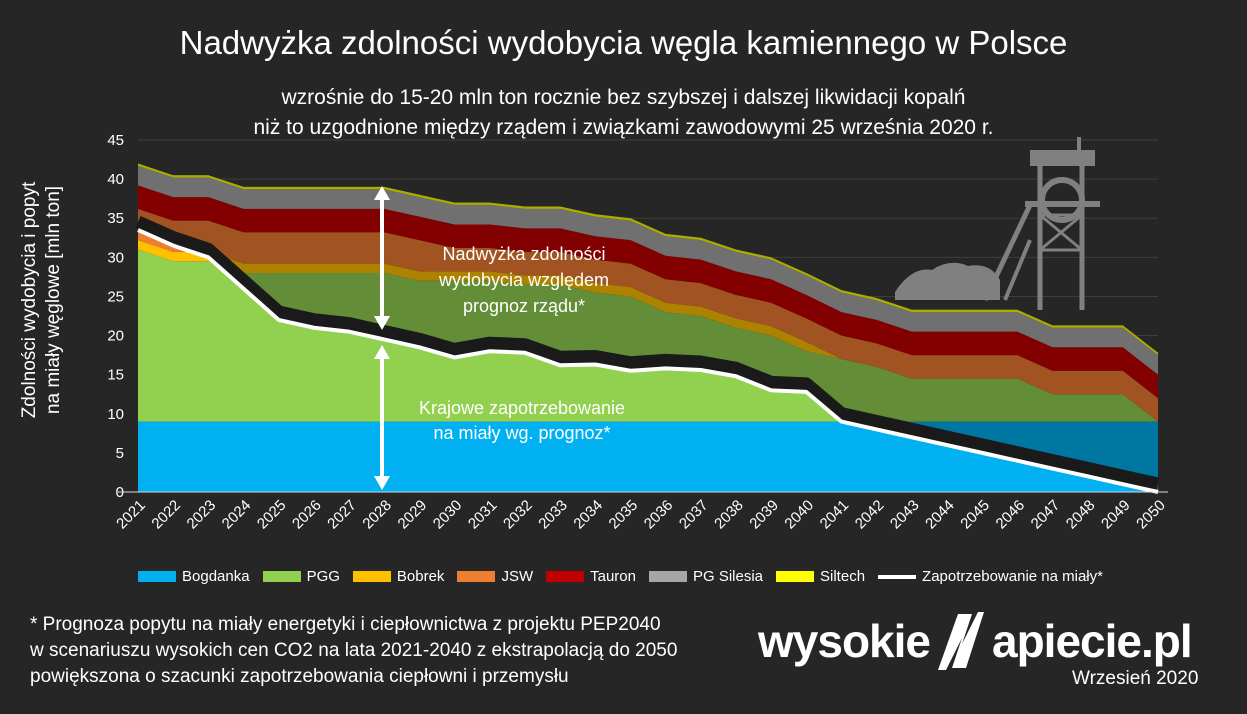 This screenshot has width=1247, height=714. What do you see at coordinates (382, 258) in the screenshot?
I see `surplus-arrow` at bounding box center [382, 258].